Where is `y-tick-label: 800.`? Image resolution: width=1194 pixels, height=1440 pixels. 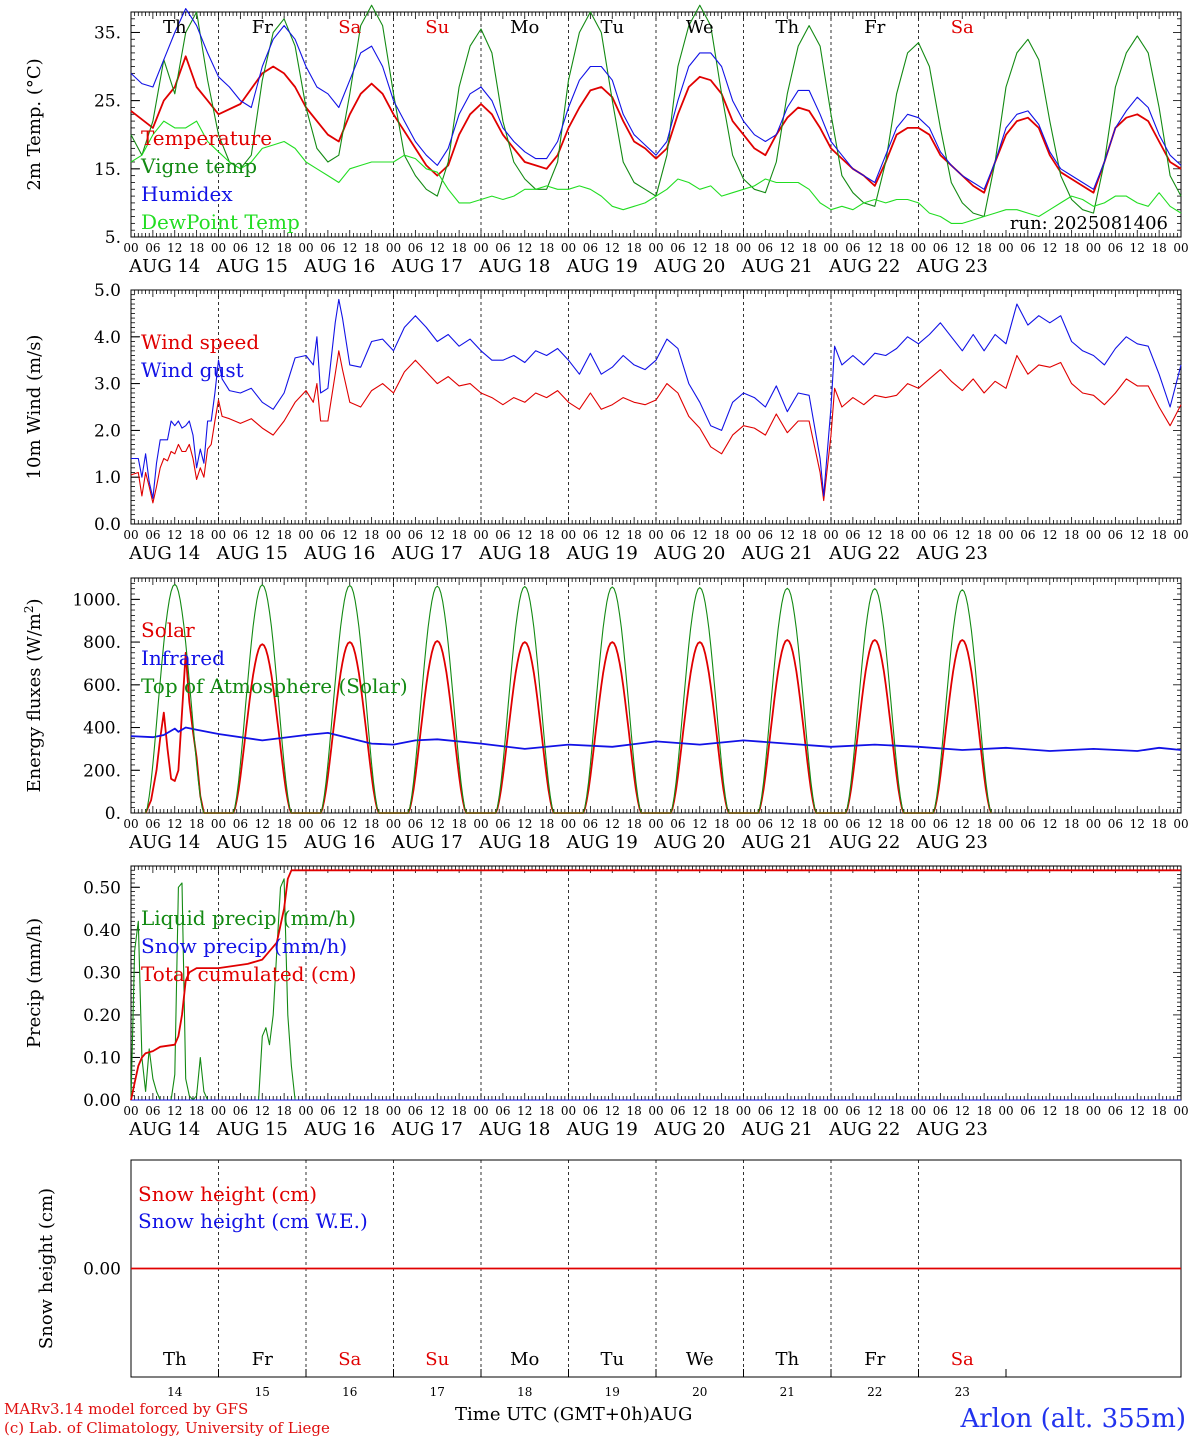
y-tick-label: 800. is located at coordinates (102, 643).